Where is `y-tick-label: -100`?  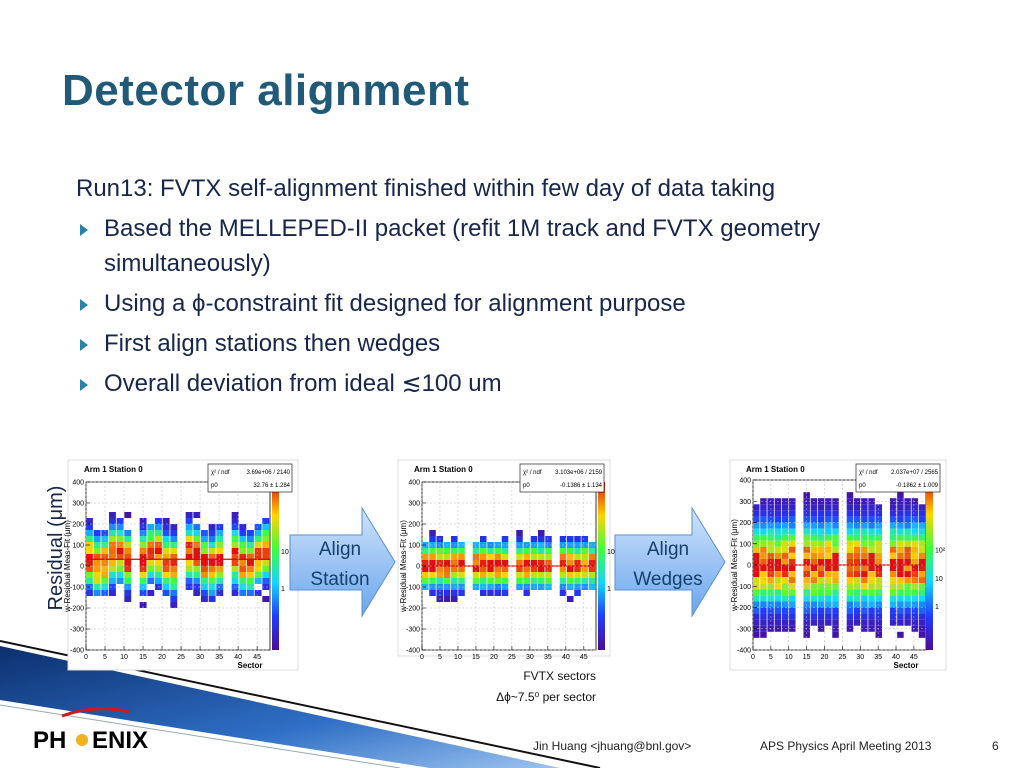
y-tick-label: -100 is located at coordinates (77, 588).